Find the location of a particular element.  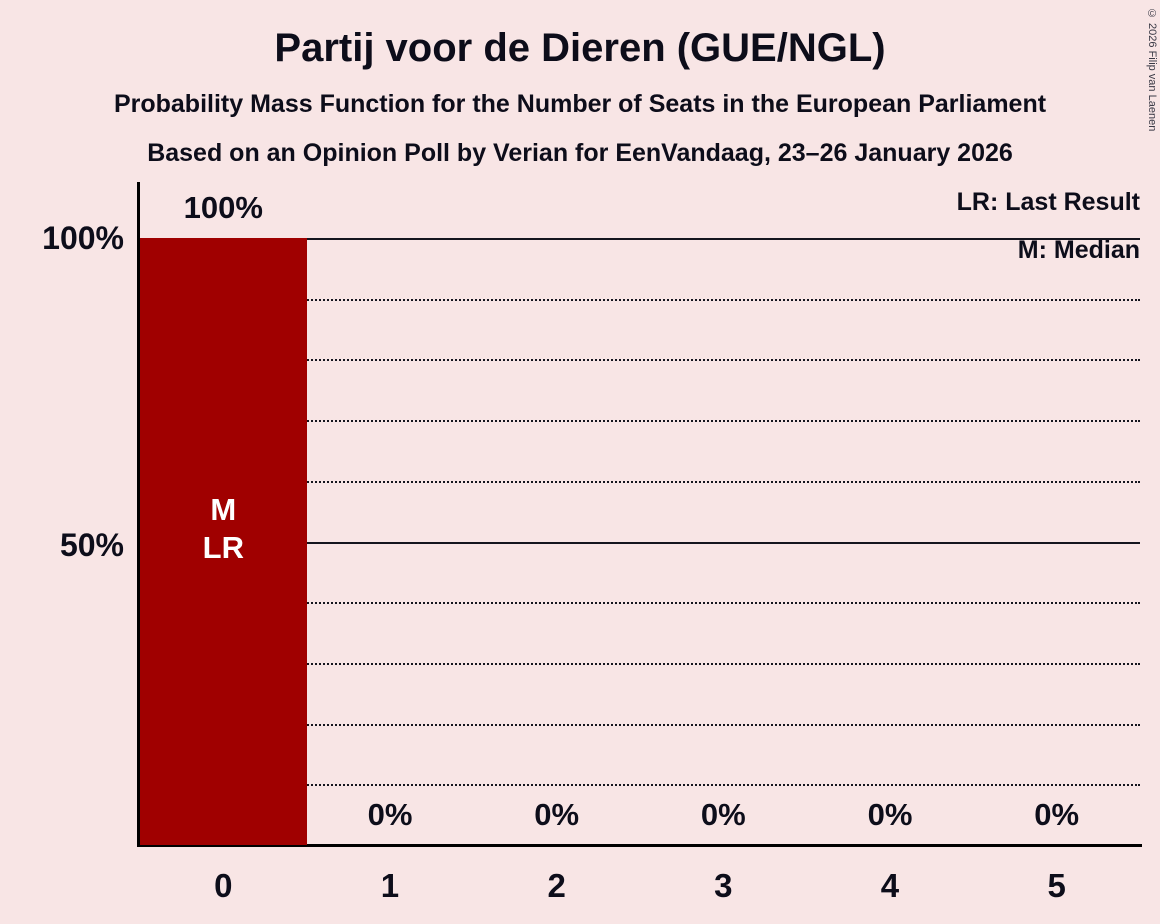

x-tick-label-5: 5 is located at coordinates (1056, 885).